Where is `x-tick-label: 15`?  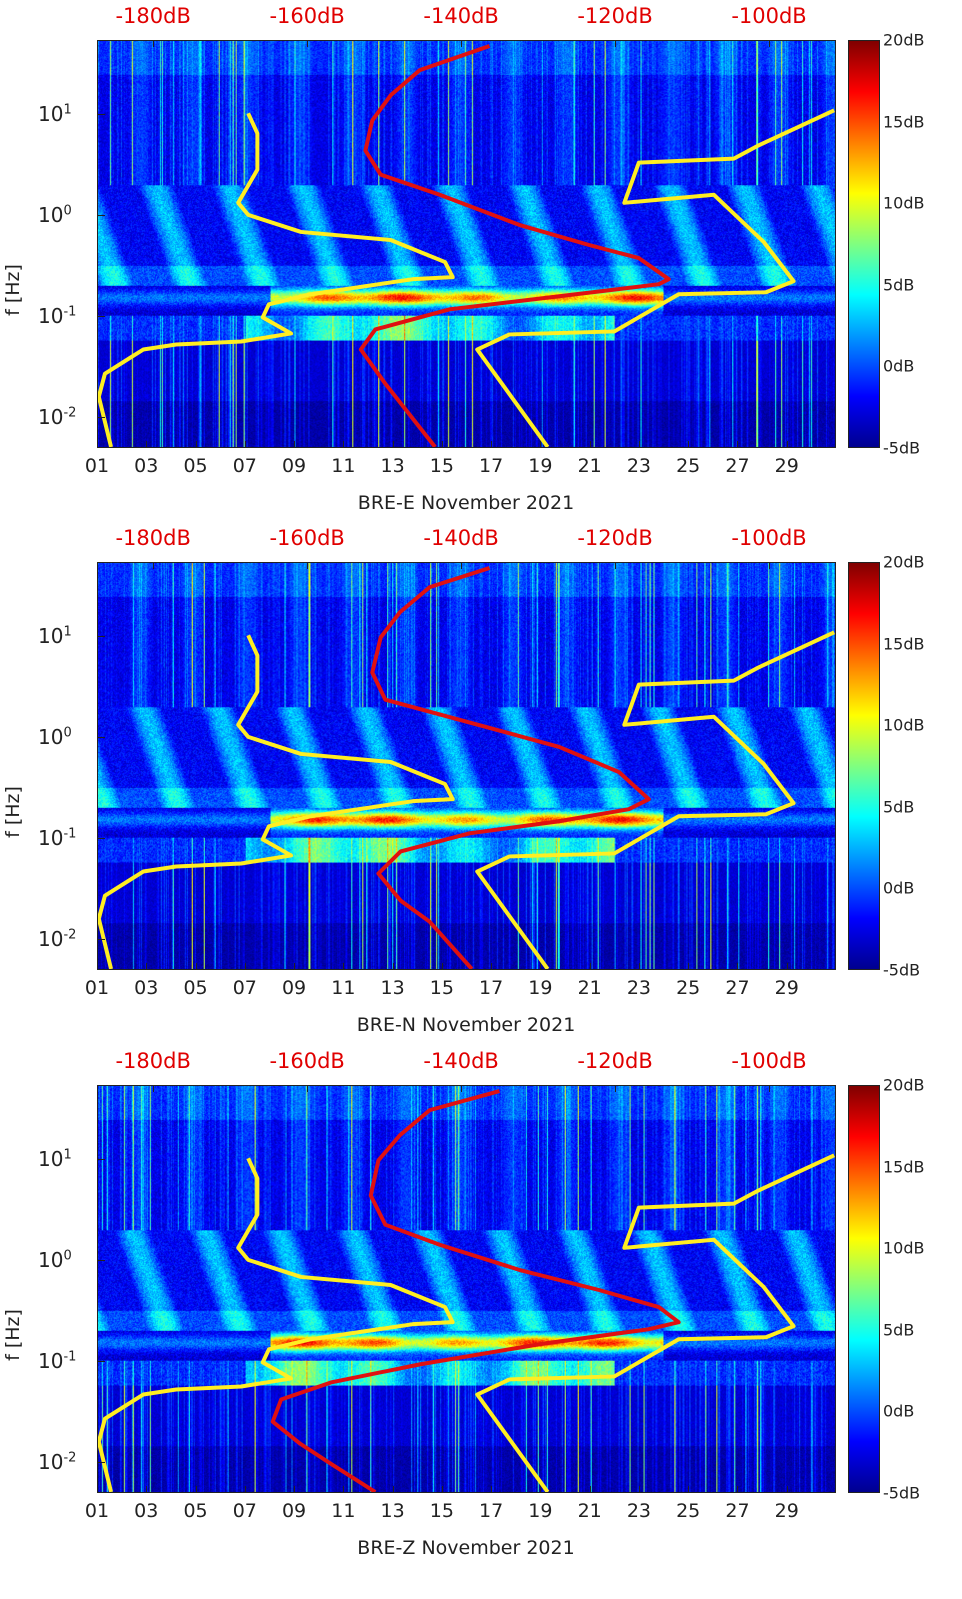 x-tick-label: 15 is located at coordinates (441, 466).